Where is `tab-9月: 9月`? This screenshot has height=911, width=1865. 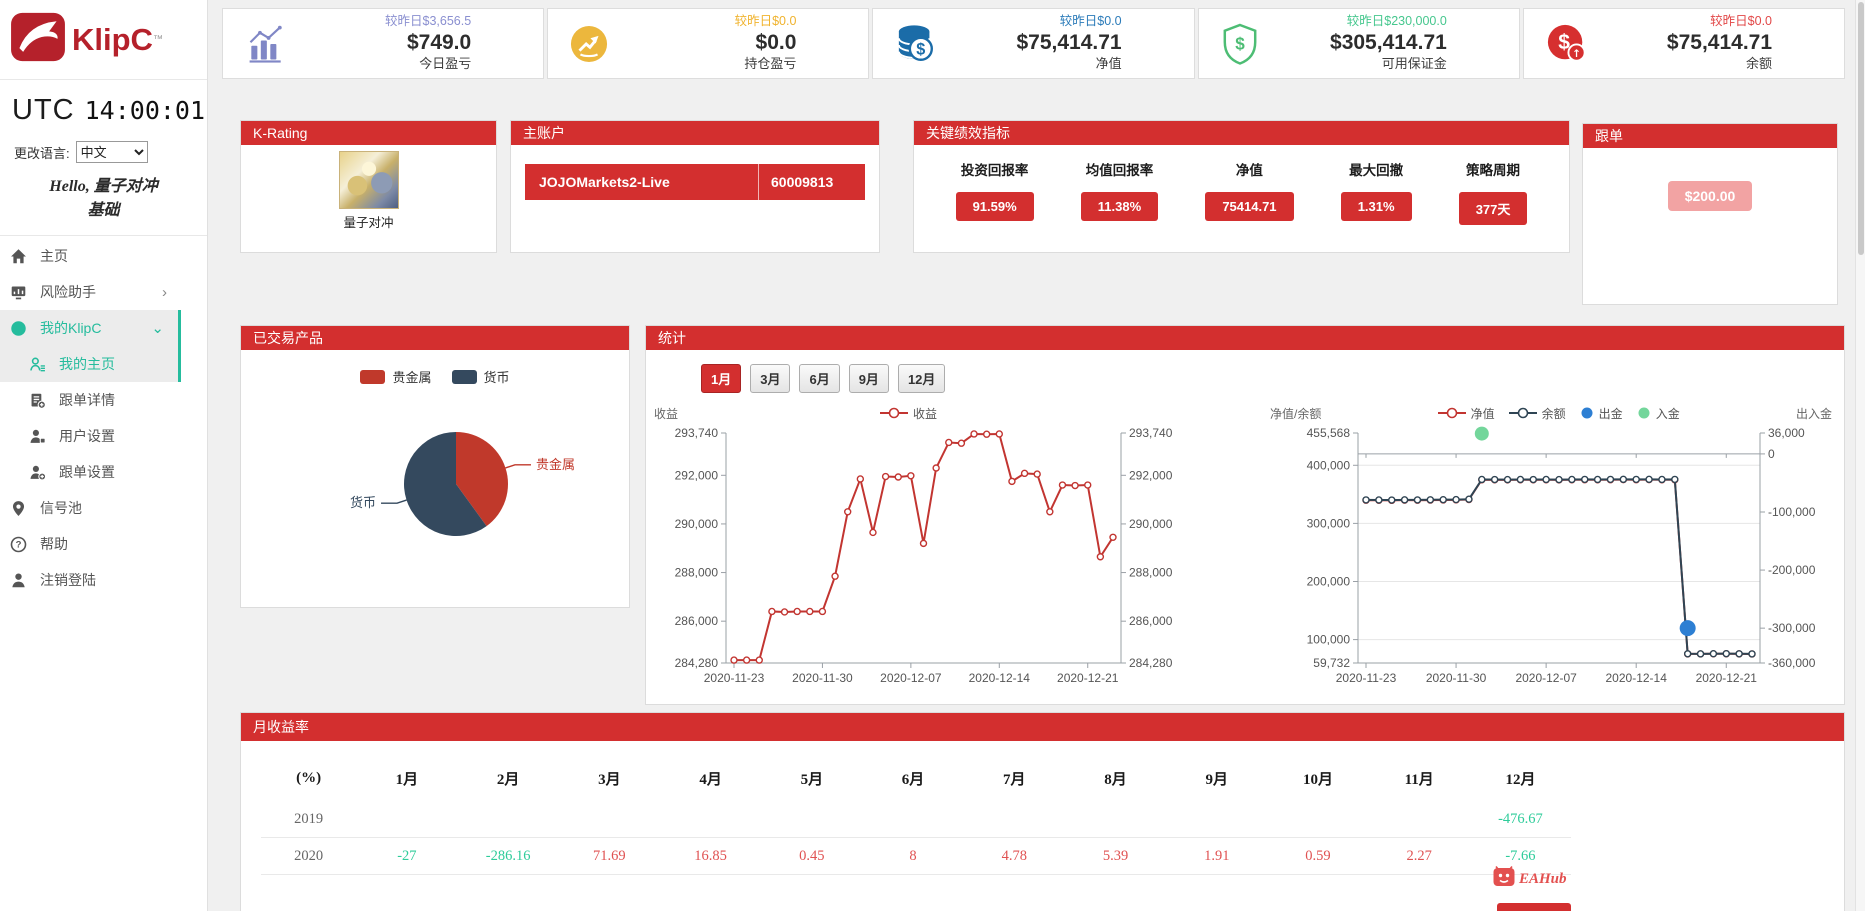
tab-9月: 9月 is located at coordinates (868, 378).